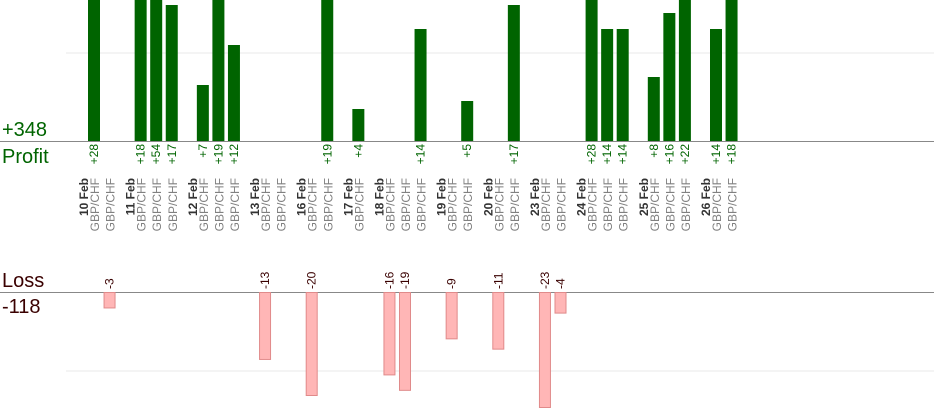 The width and height of the screenshot is (934, 420). I want to click on loss-value-label: -4, so click(561, 283).